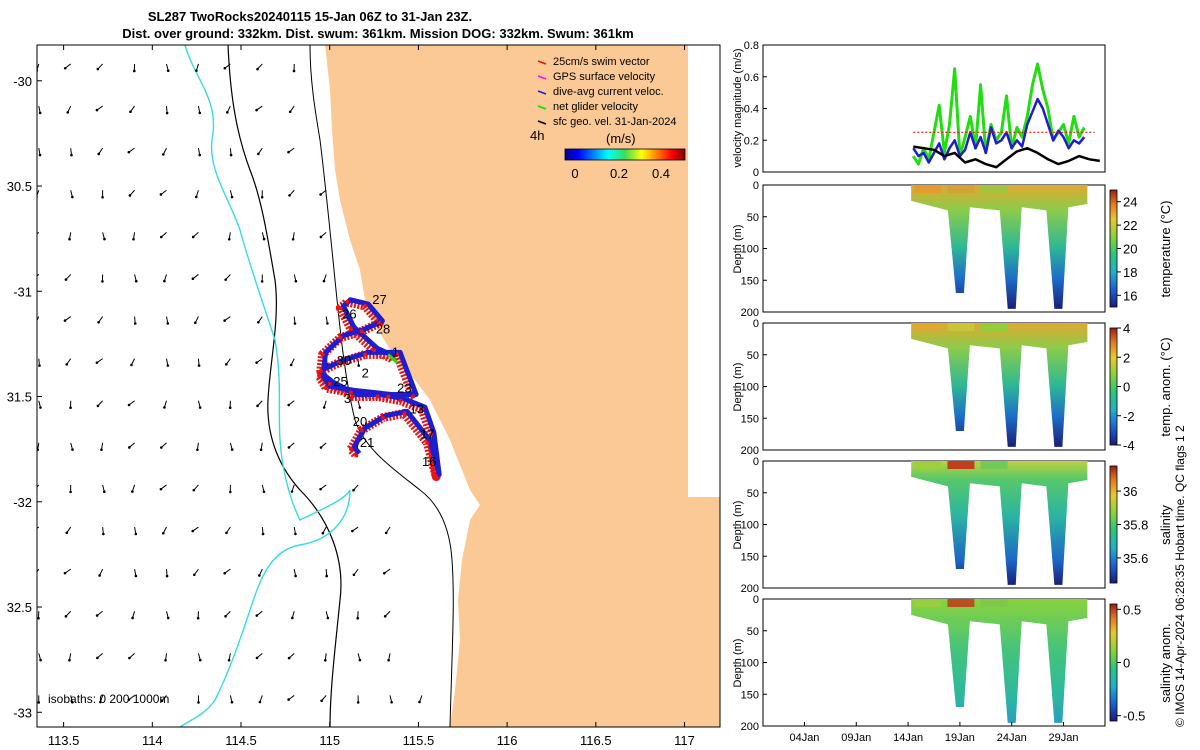 Image resolution: width=1200 pixels, height=750 pixels. What do you see at coordinates (1126, 357) in the screenshot?
I see `section-colorbar-tick-label: 2` at bounding box center [1126, 357].